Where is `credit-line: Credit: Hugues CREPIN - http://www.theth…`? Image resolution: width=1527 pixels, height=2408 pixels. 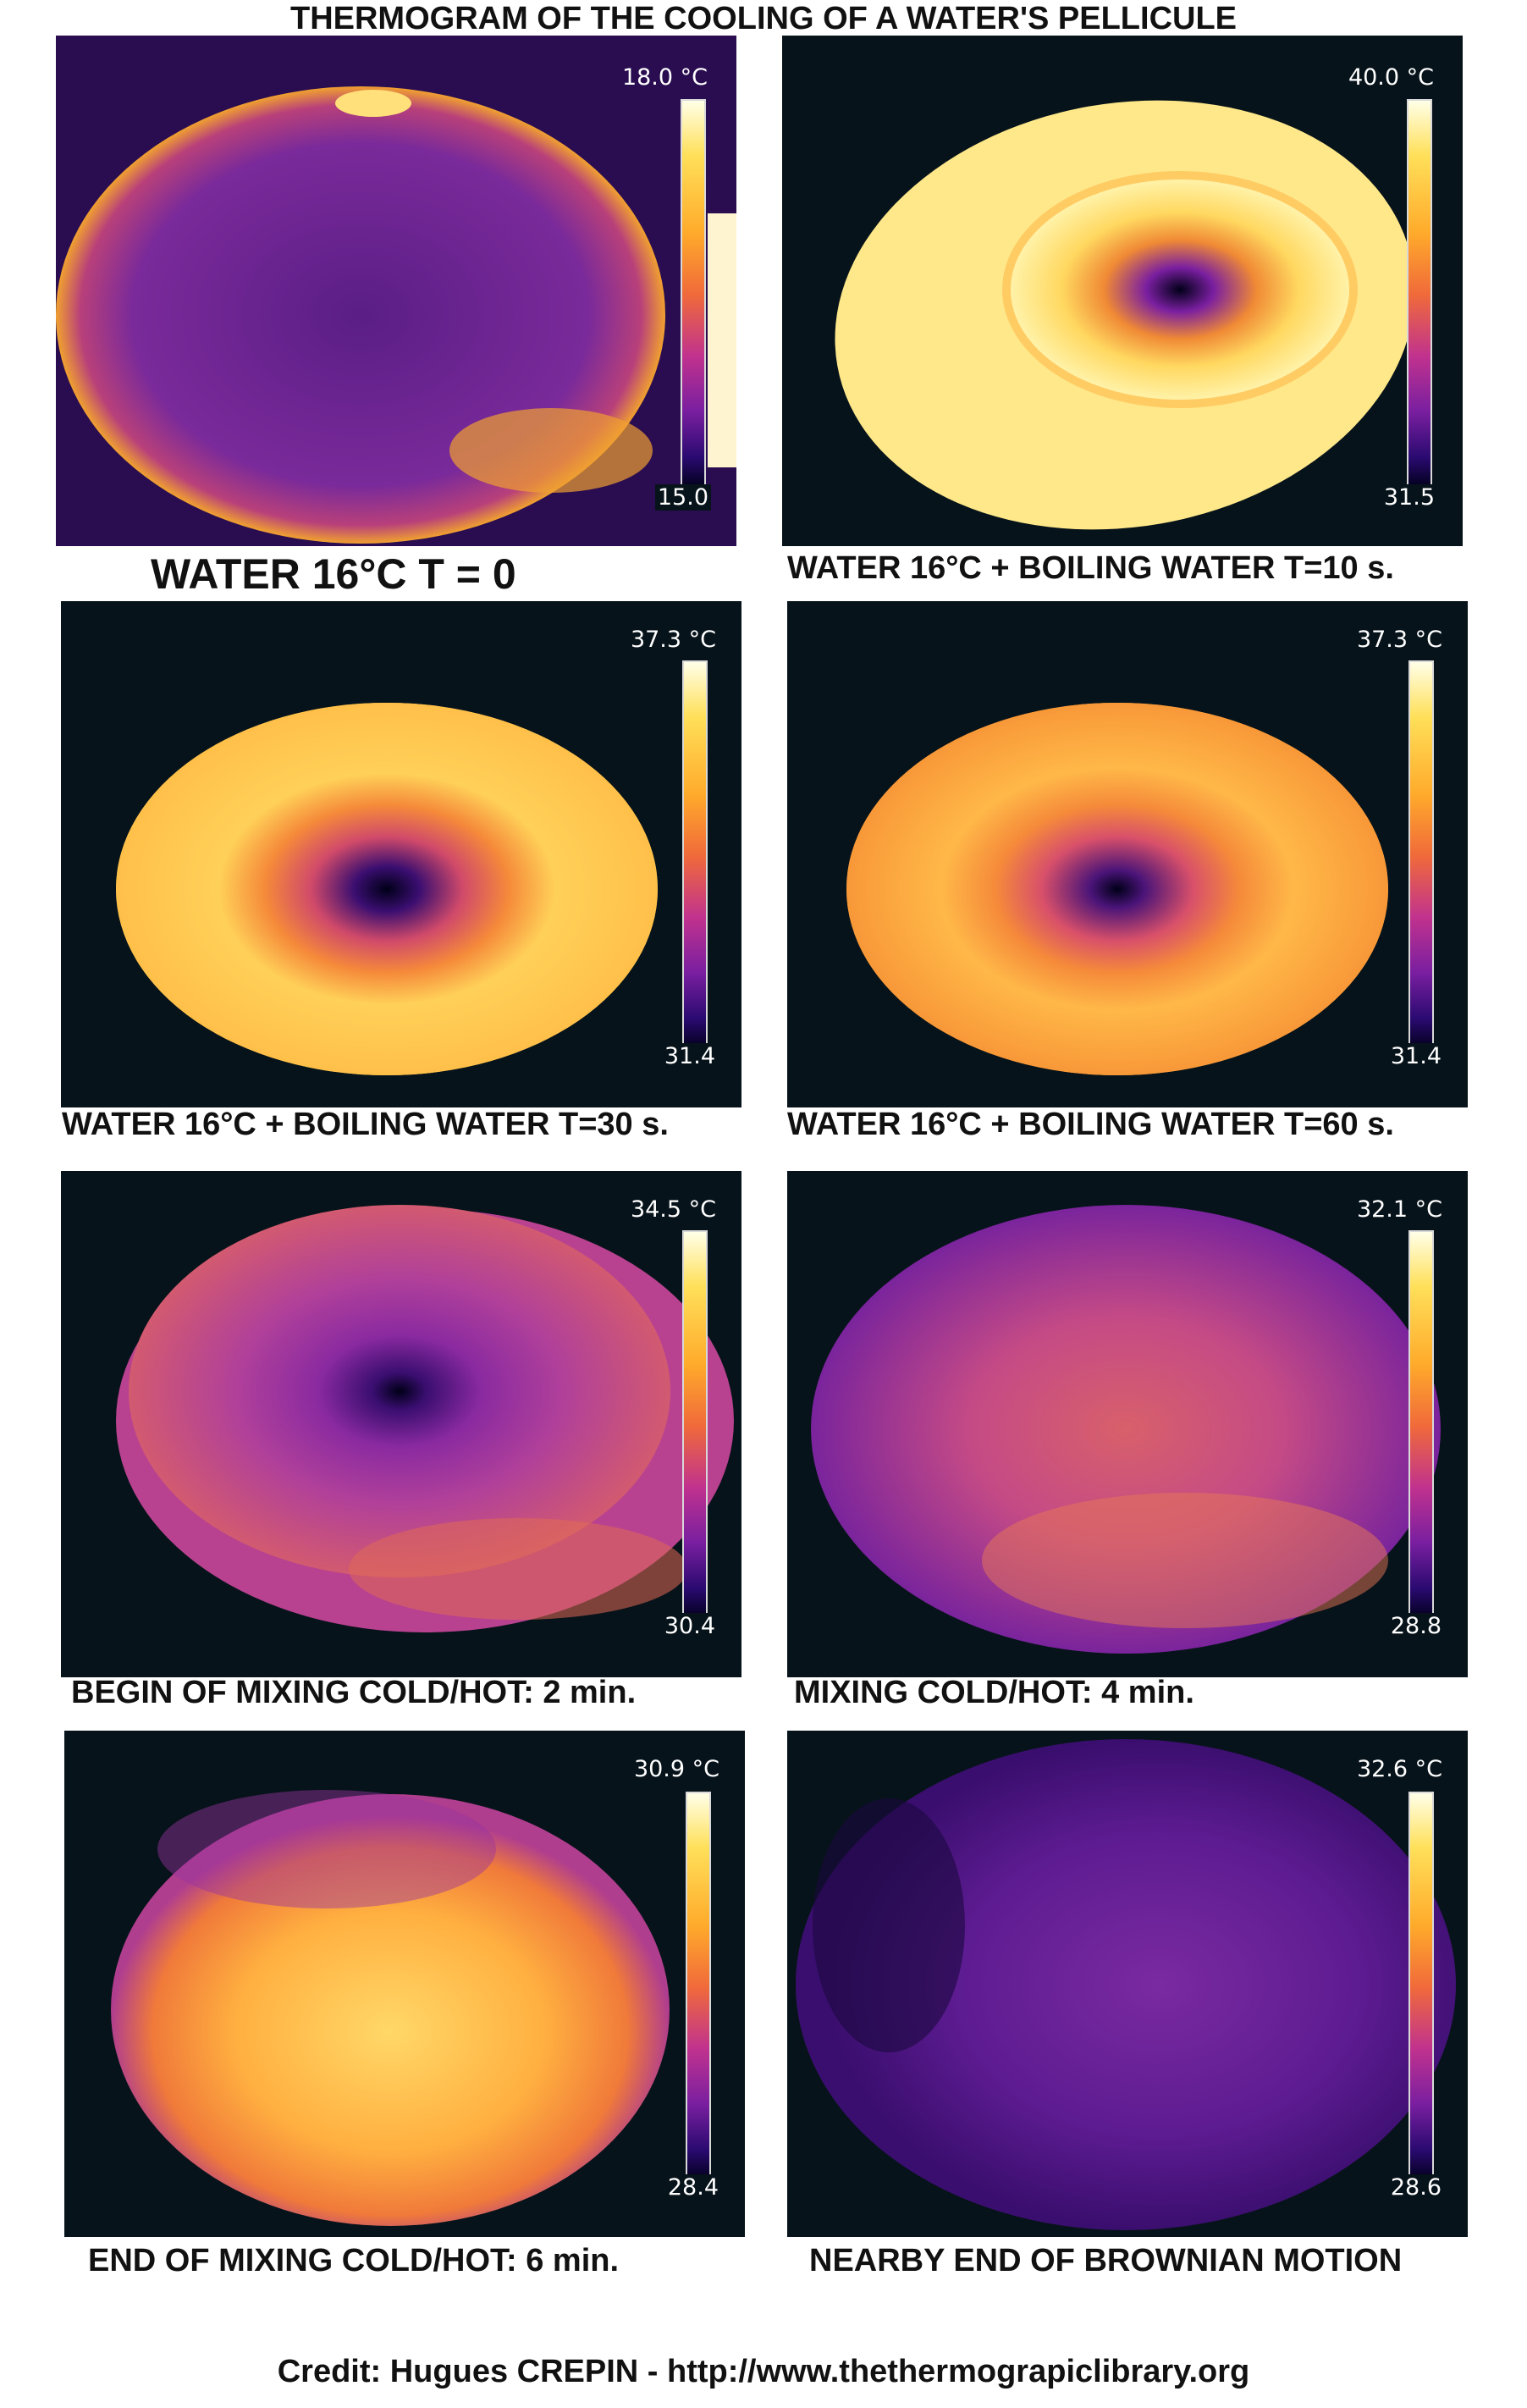
credit-line: Credit: Hugues CREPIN - http://www.theth… is located at coordinates (763, 2371).